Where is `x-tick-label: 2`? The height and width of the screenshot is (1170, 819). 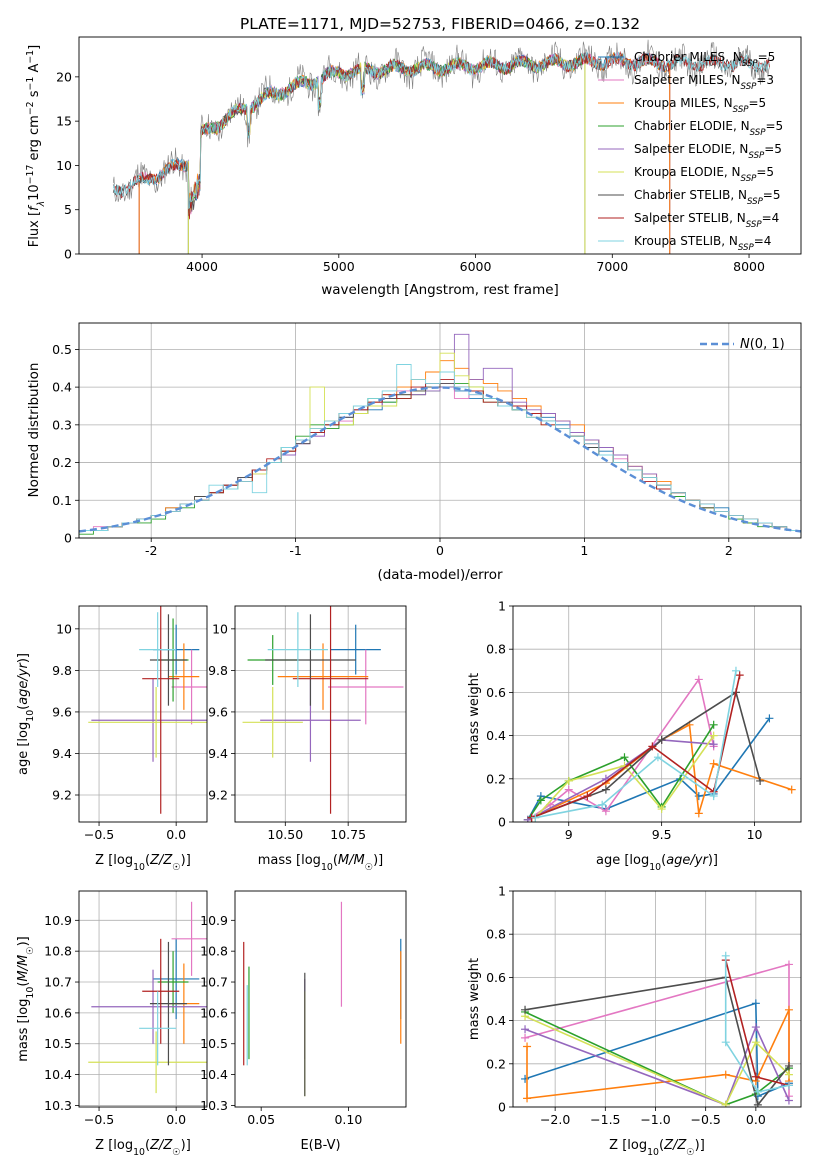 x-tick-label: 2 is located at coordinates (729, 550).